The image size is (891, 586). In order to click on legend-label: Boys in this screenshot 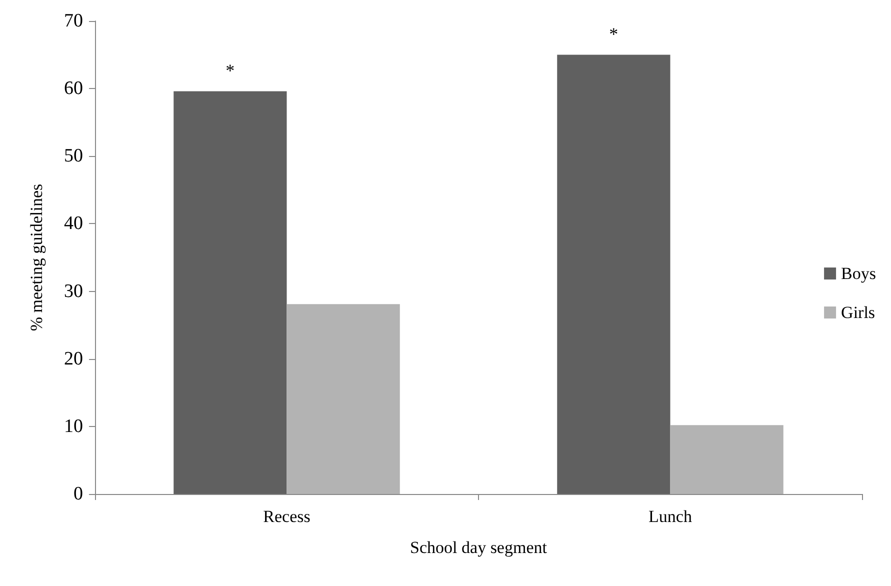, I will do `click(858, 273)`.